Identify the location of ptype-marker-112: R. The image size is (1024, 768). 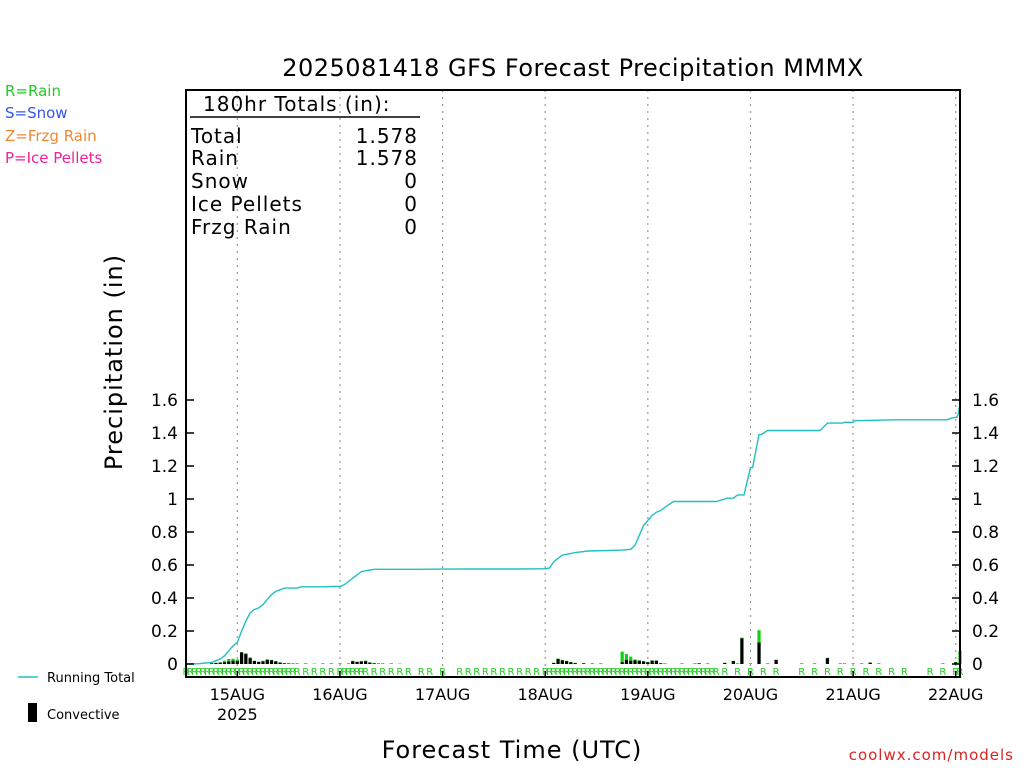
(942, 672).